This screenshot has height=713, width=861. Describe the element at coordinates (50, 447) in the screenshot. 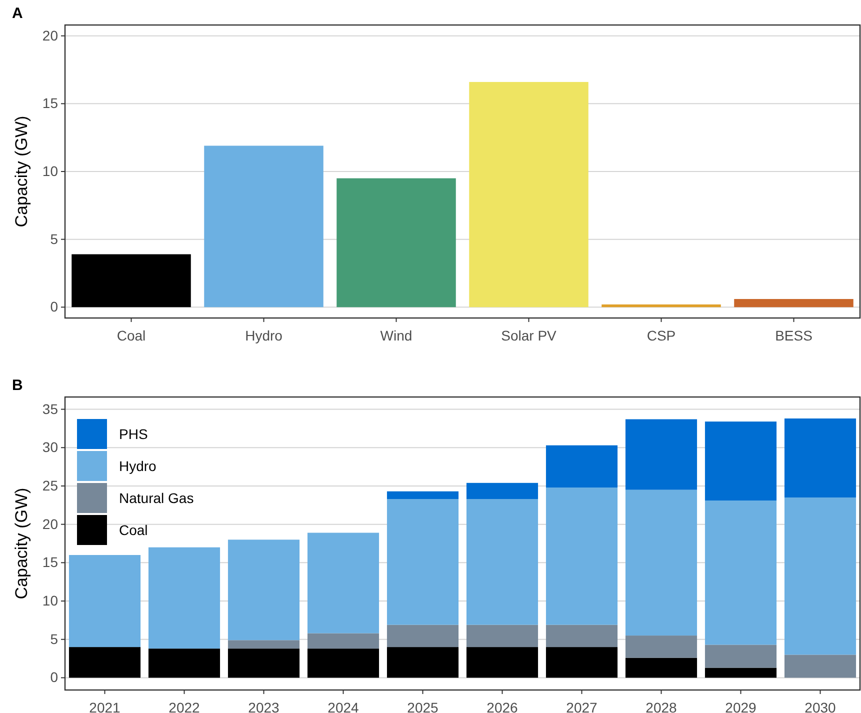

I see `y-tick-label: 30` at that location.